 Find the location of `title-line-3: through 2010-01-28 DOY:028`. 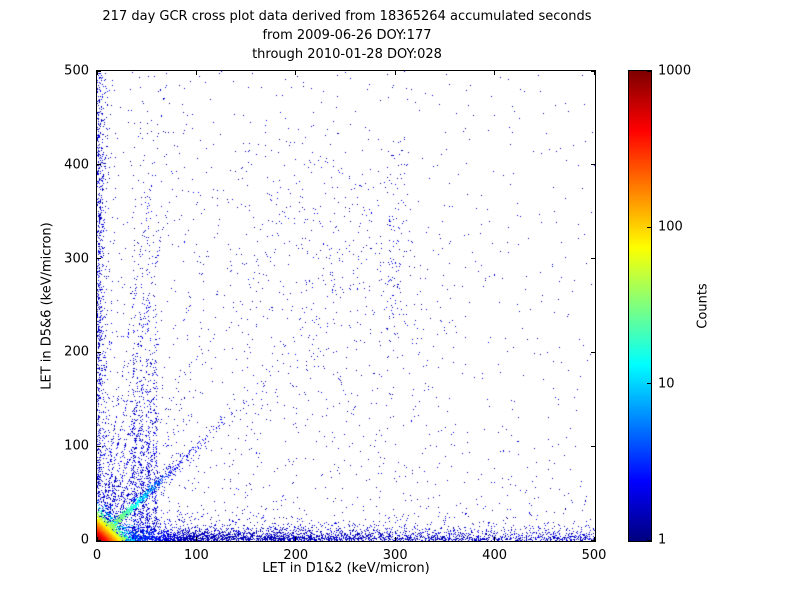

title-line-3: through 2010-01-28 DOY:028 is located at coordinates (347, 54).